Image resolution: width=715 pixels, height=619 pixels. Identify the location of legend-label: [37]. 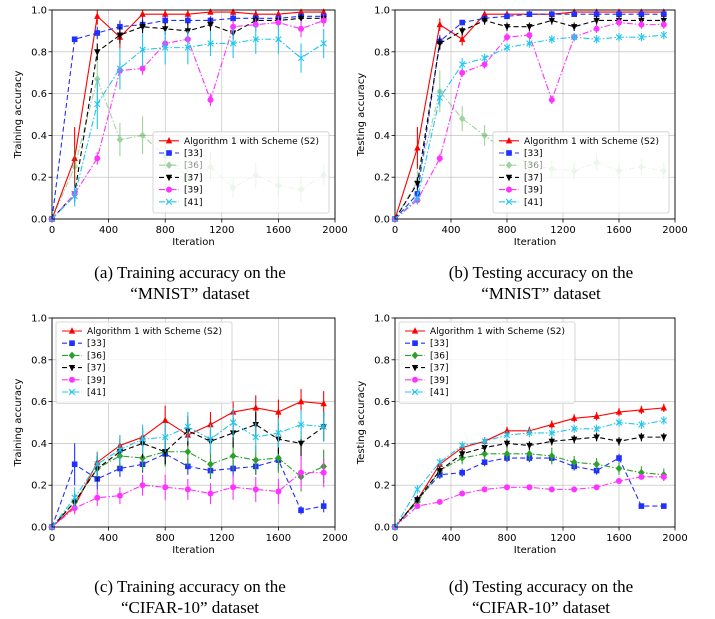
(439, 369).